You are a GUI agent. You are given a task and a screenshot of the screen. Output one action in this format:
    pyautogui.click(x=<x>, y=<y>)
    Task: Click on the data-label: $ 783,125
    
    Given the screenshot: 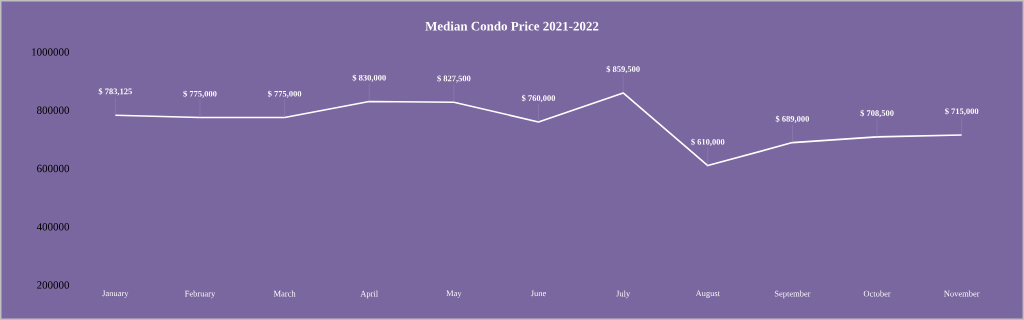 What is the action you would take?
    pyautogui.click(x=115, y=92)
    